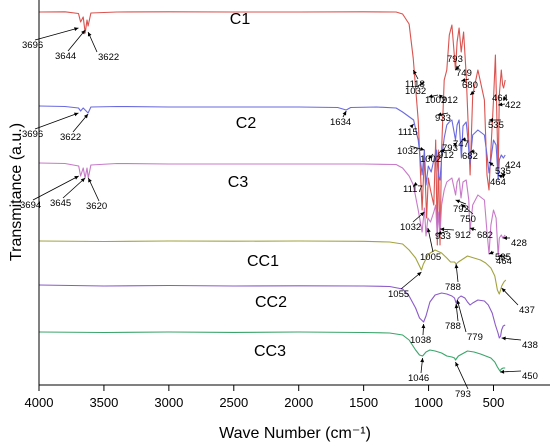 This screenshot has width=550, height=446. What do you see at coordinates (16, 192) in the screenshot?
I see `y-axis-title: Transmitance (a.u.)` at bounding box center [16, 192].